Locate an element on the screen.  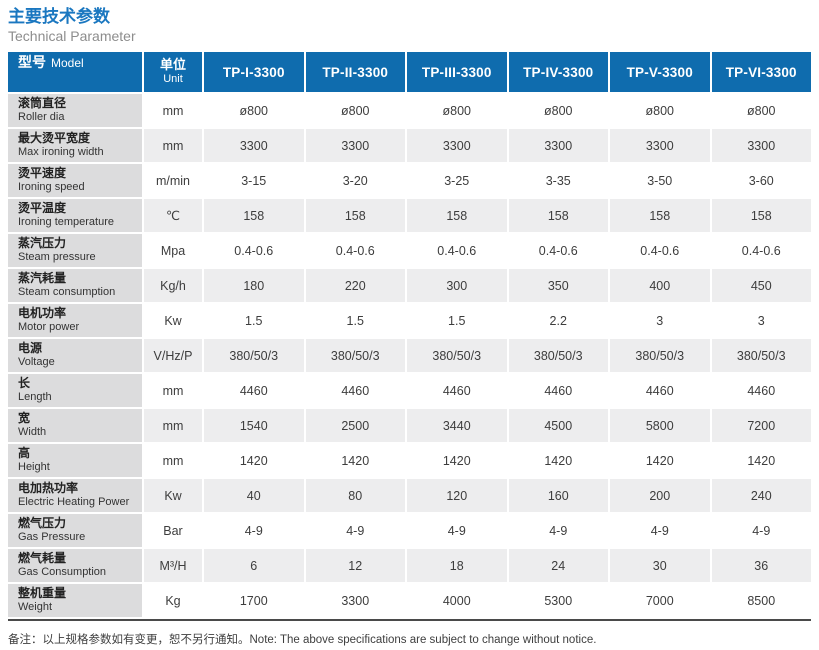
value-cell: 4000 is located at coordinates (457, 600).